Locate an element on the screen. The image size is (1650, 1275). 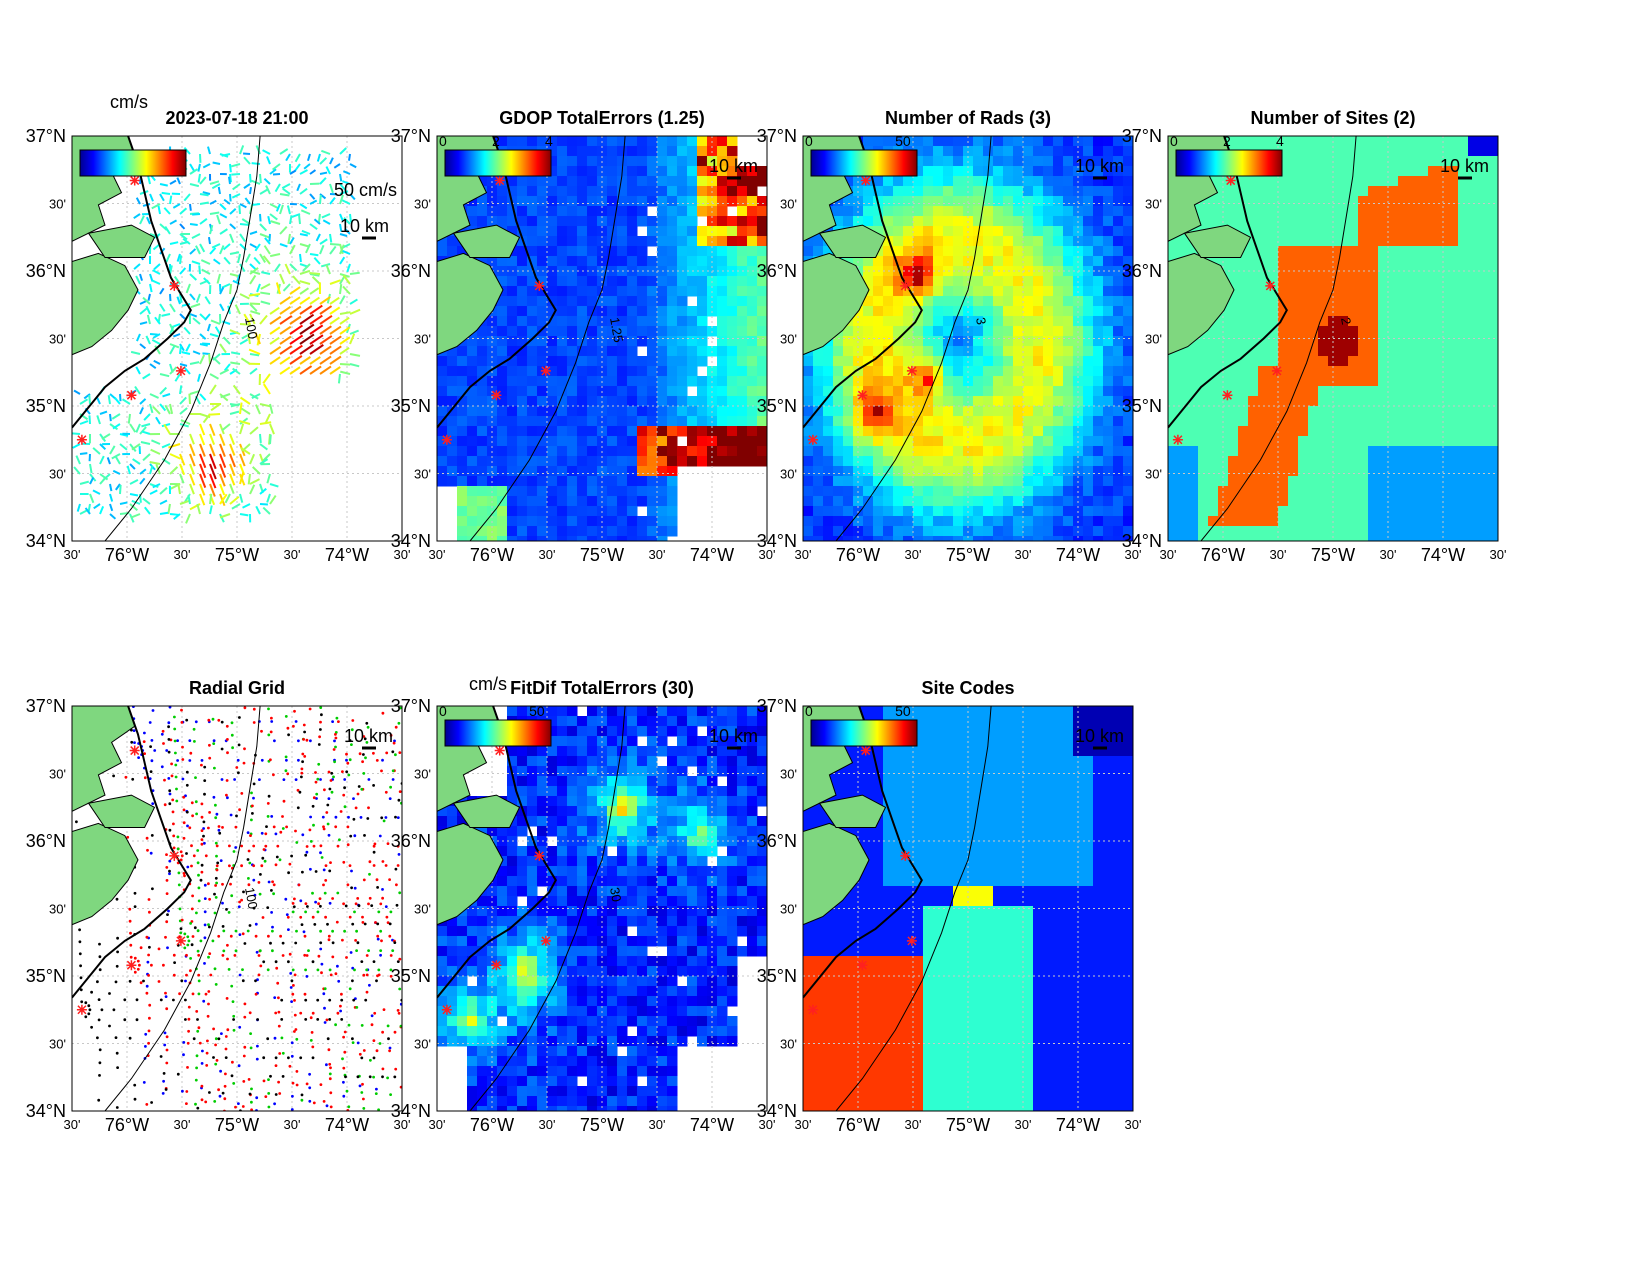
colorbar is located at coordinates (133, 163).